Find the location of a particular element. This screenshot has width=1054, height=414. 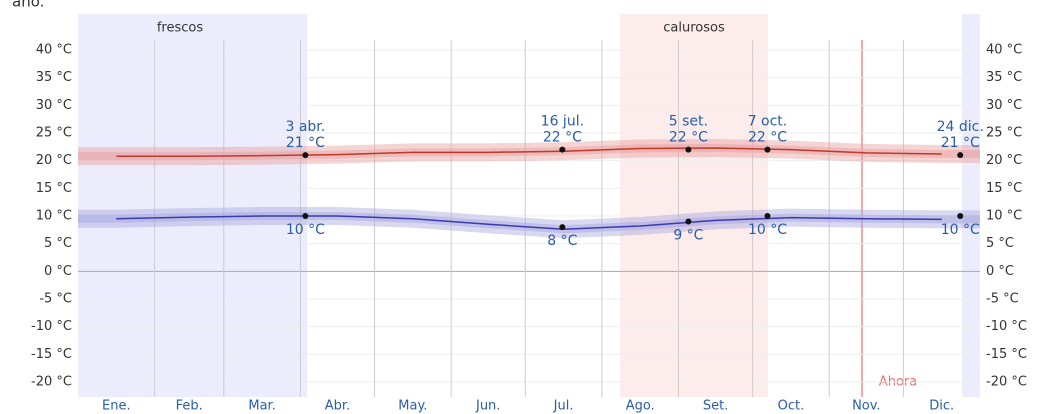

y-tick-label: -5 °C is located at coordinates (55, 298).